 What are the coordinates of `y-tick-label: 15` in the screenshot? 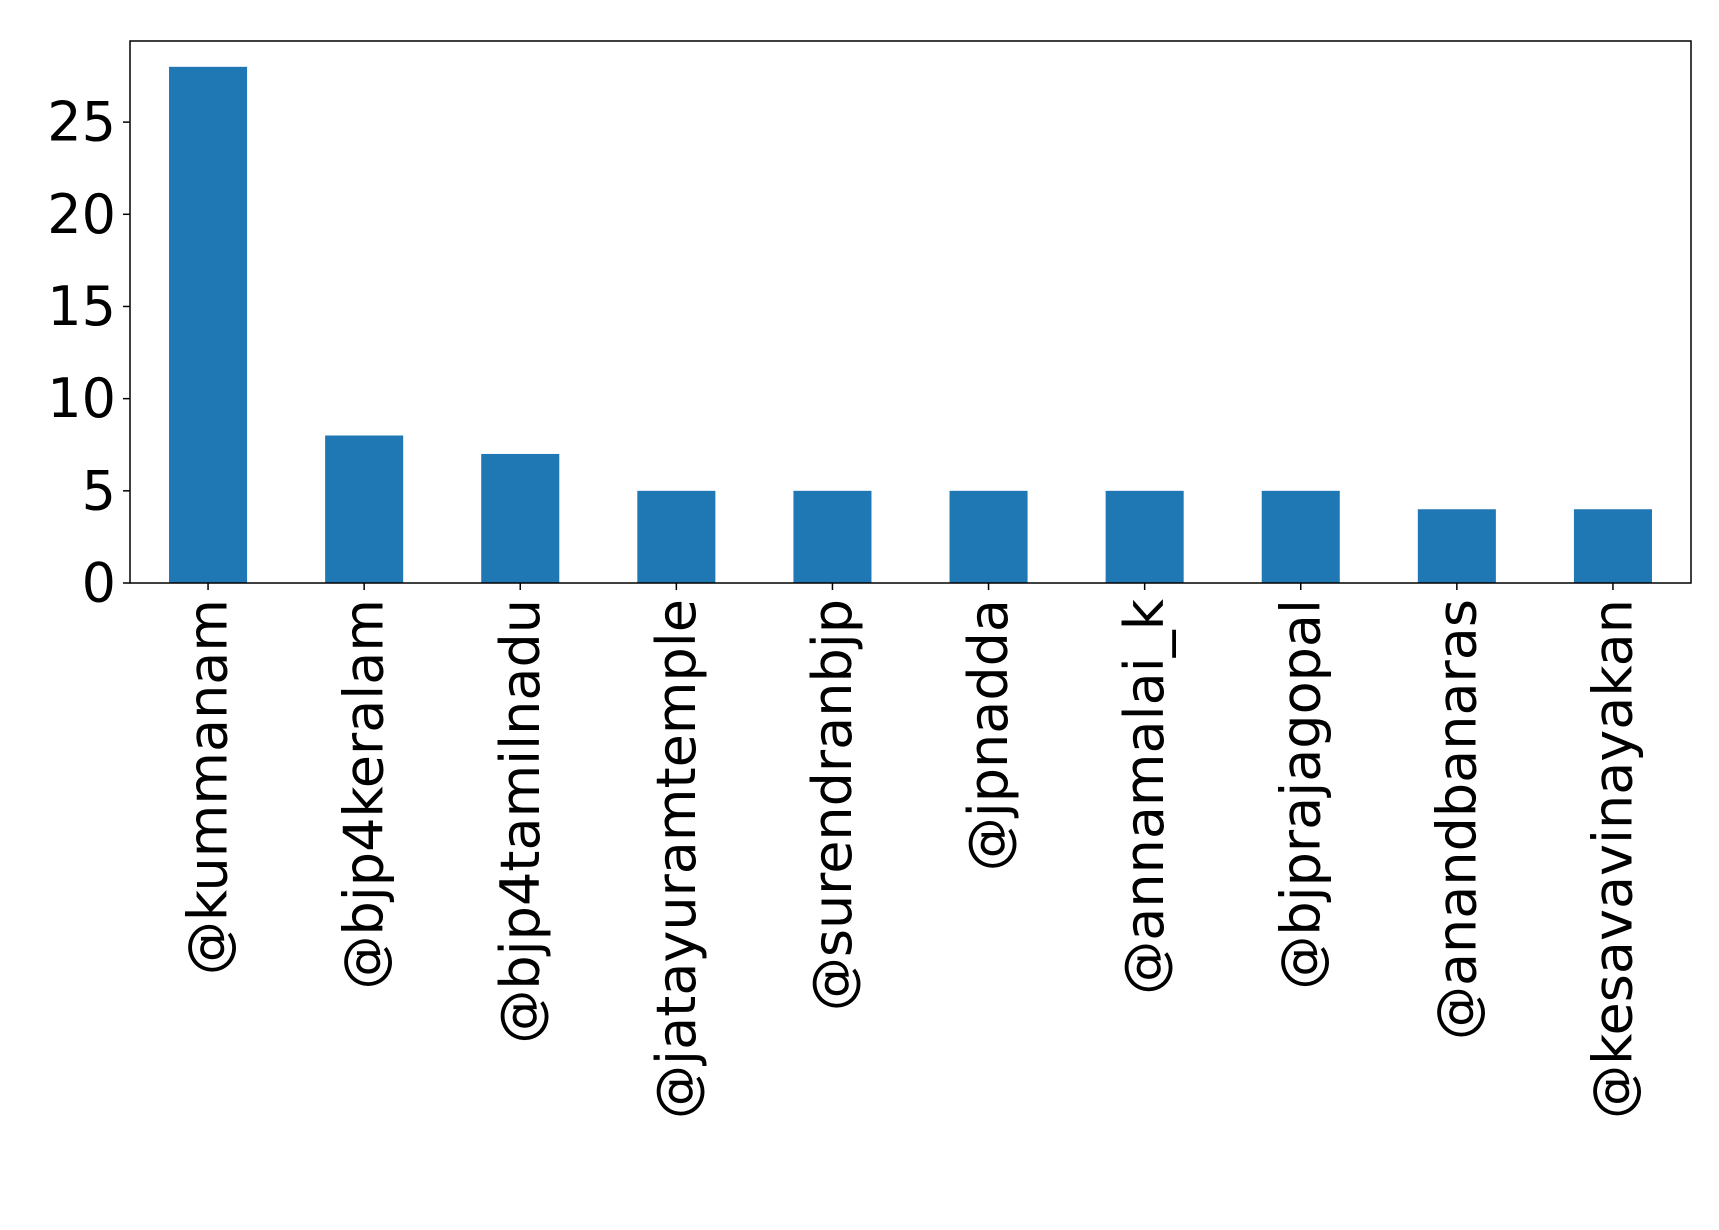 It's located at (81, 306).